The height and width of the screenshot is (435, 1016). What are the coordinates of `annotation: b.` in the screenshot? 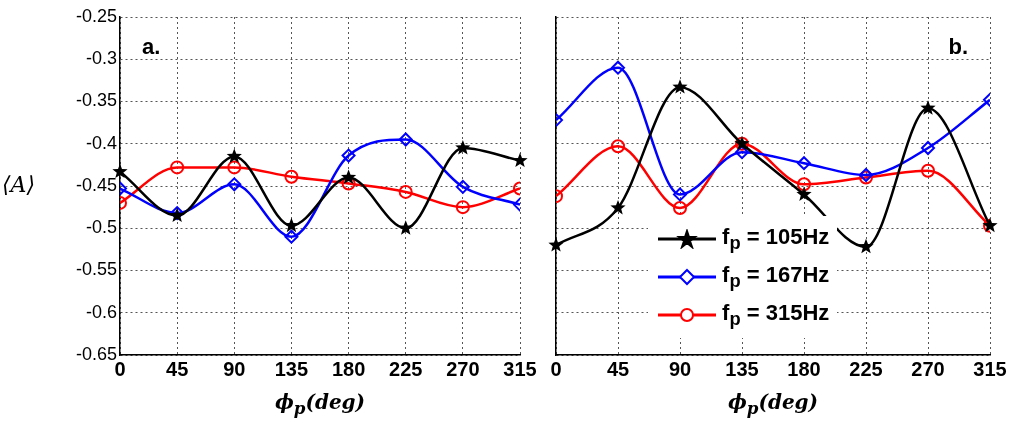 It's located at (958, 47).